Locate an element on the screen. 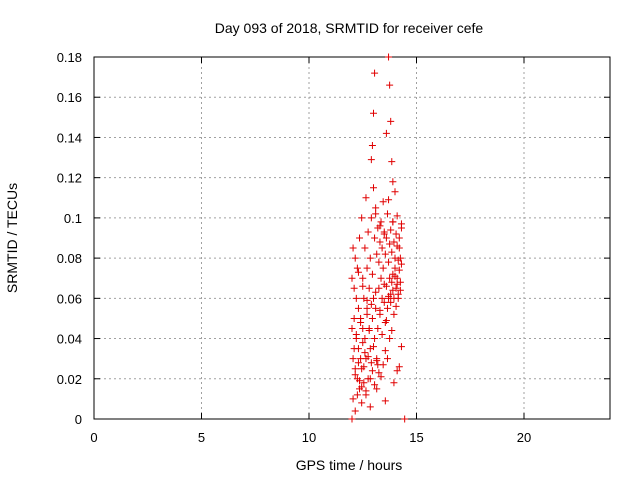 The image size is (640, 480). x-tick-labels: 0 5 10 15 20 is located at coordinates (310, 437).